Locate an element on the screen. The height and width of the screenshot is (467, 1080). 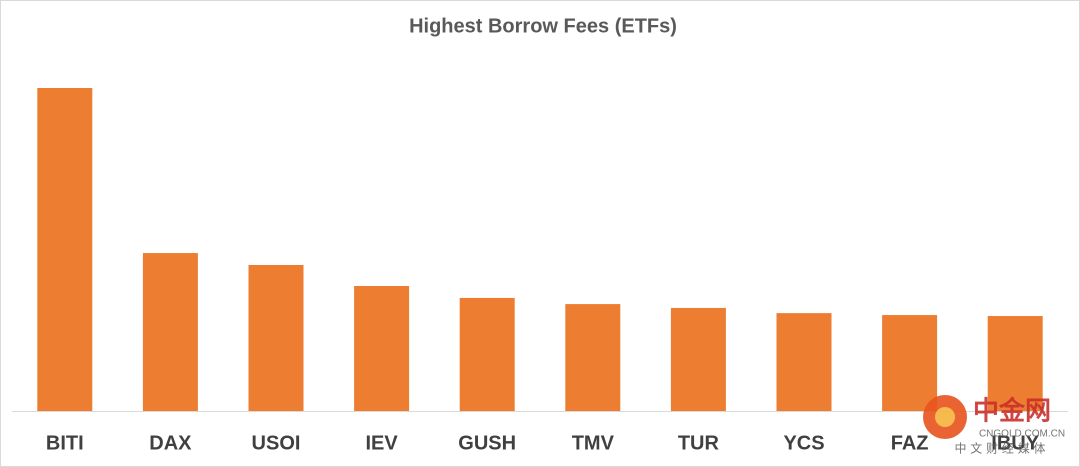
x-tick-label: IEV is located at coordinates (381, 443).